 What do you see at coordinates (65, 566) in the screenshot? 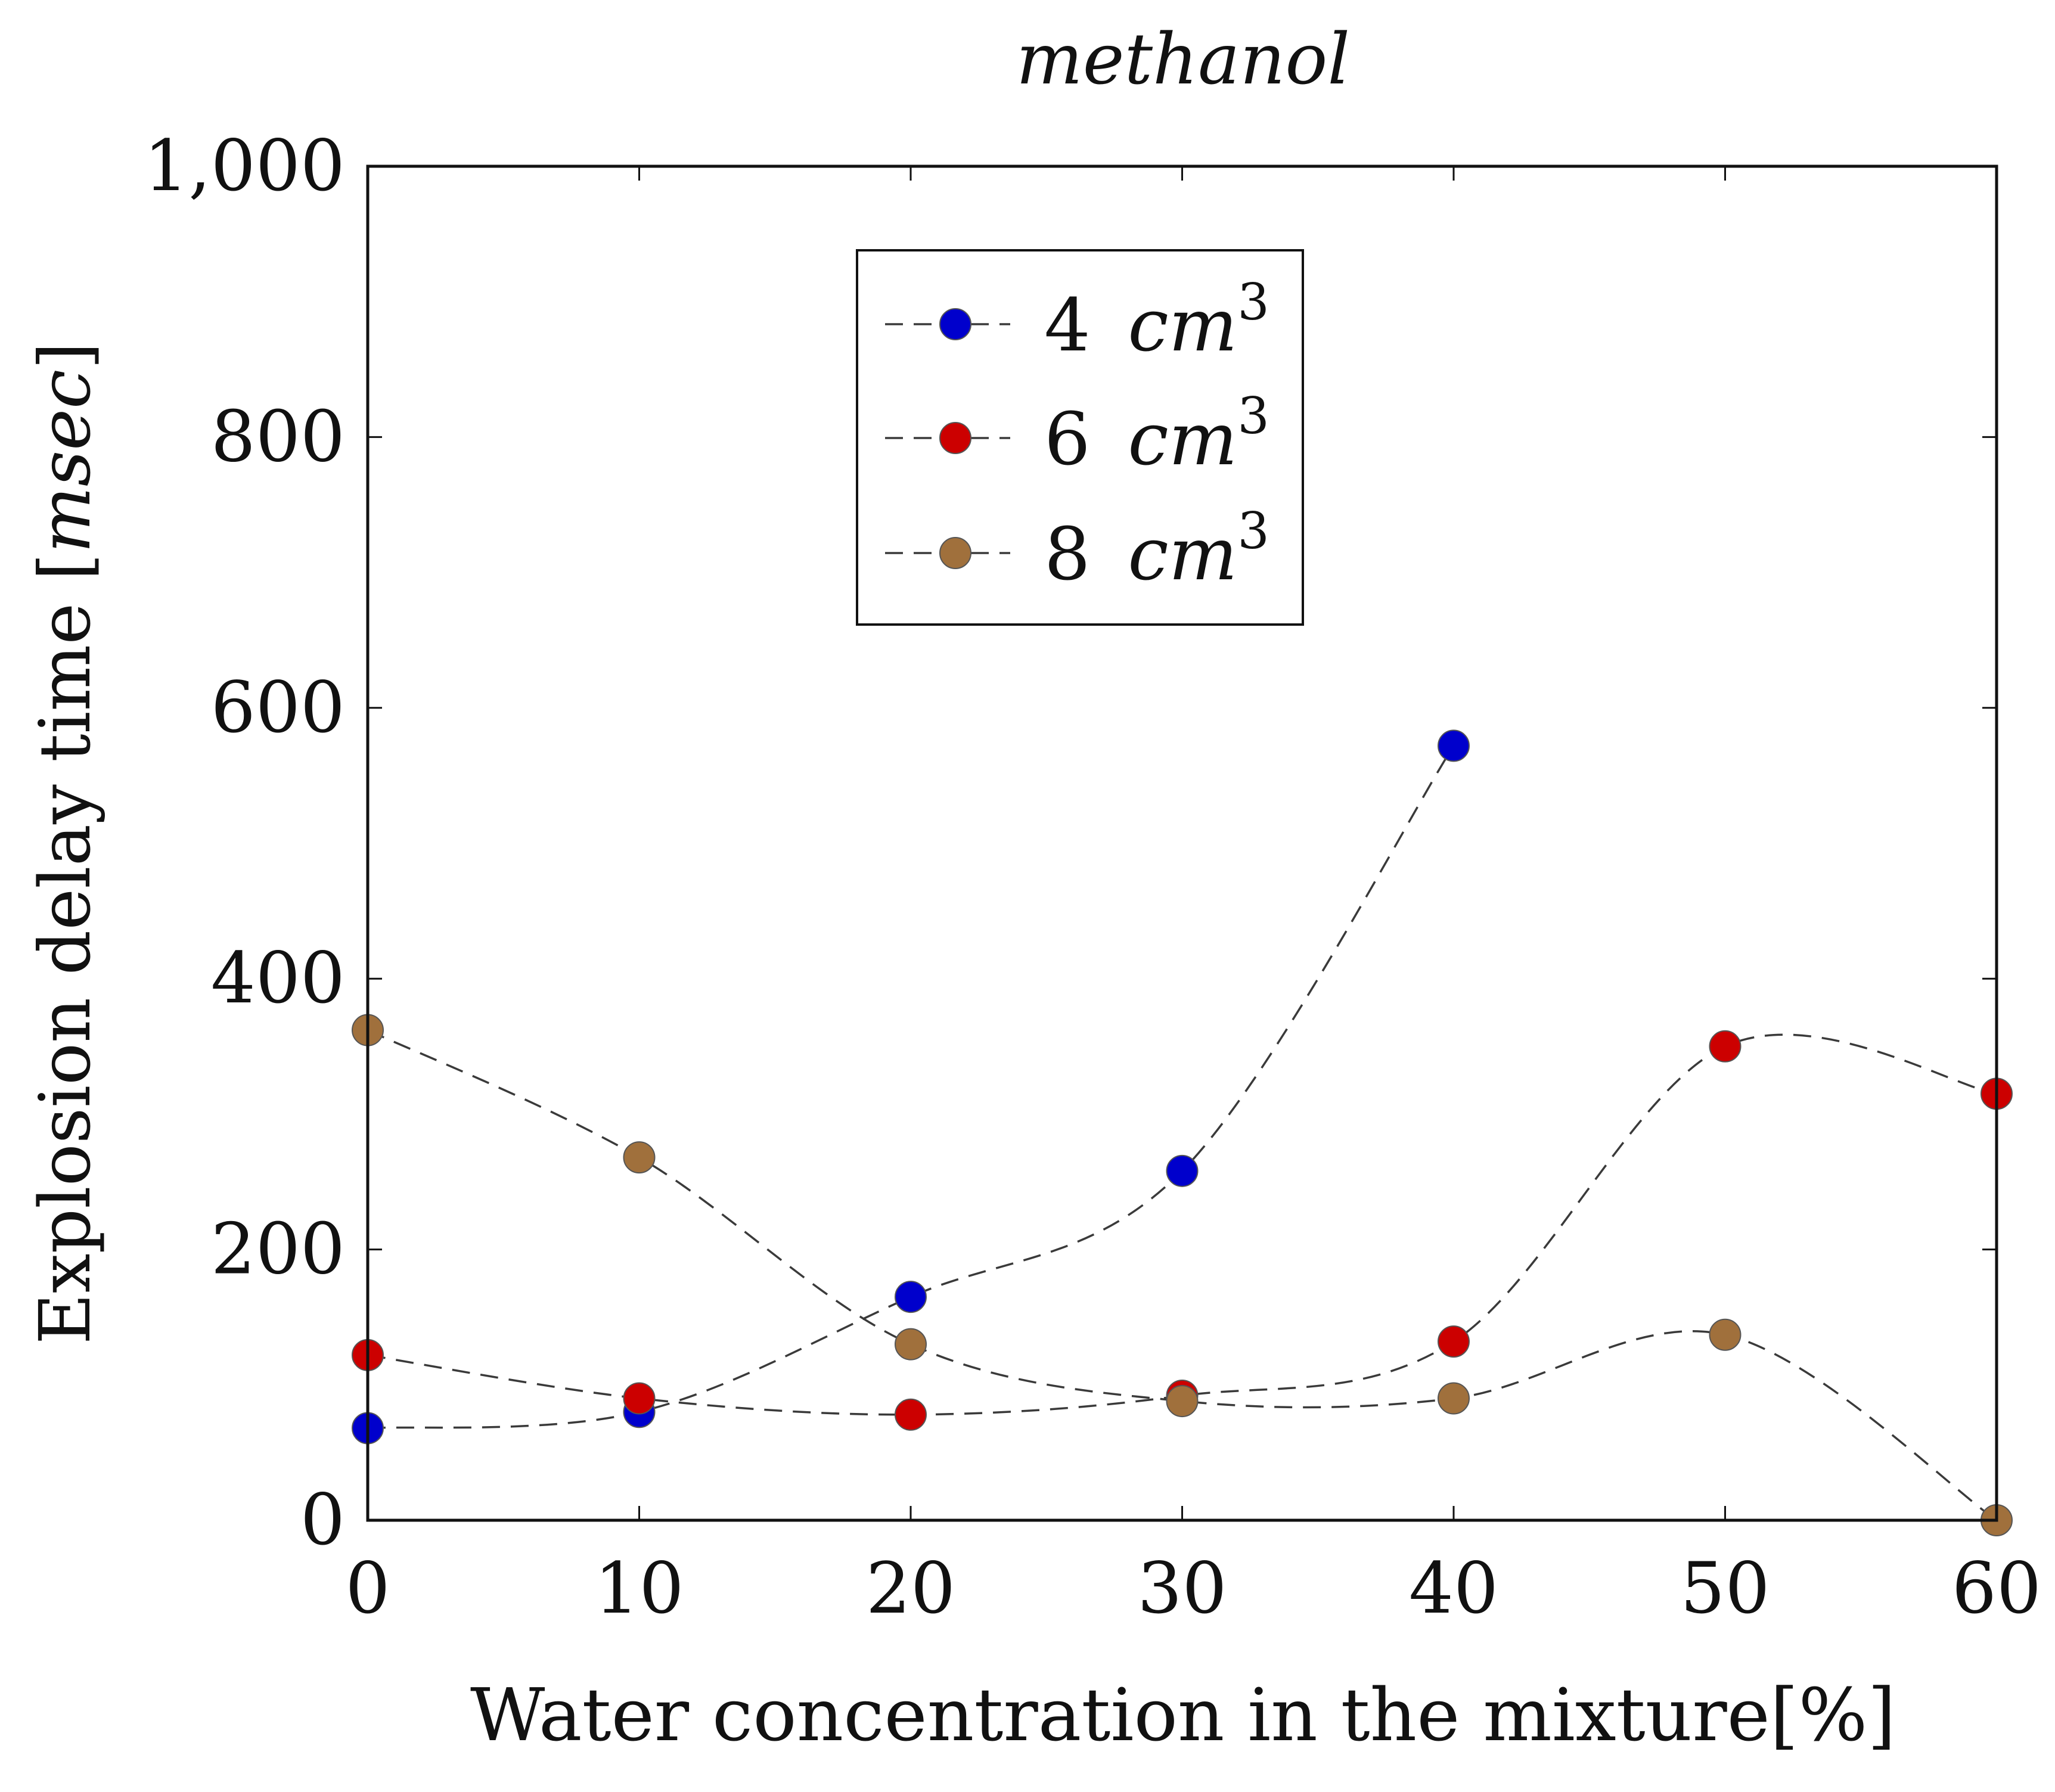
I see `y-axis-label-bracket-open: [` at bounding box center [65, 566].